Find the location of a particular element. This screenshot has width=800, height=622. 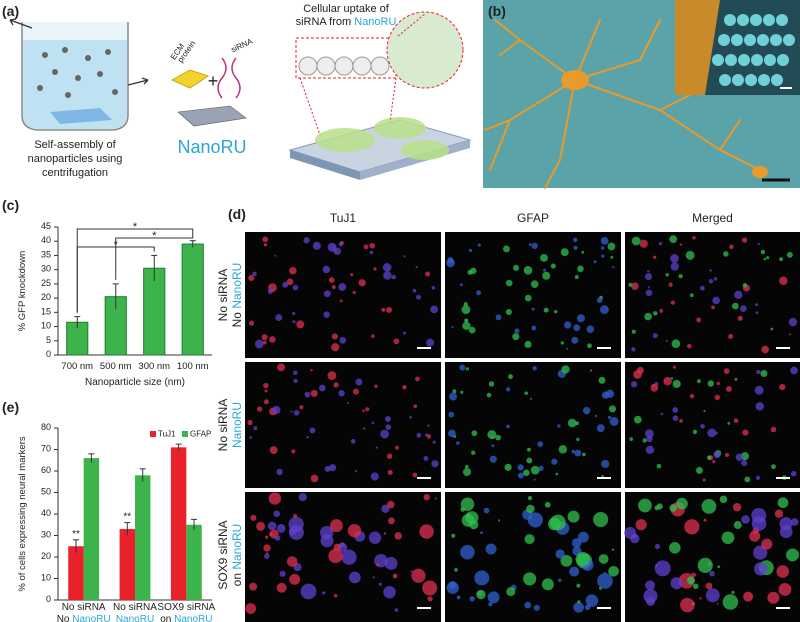

row-label: No NanoRU is located at coordinates (237, 295).